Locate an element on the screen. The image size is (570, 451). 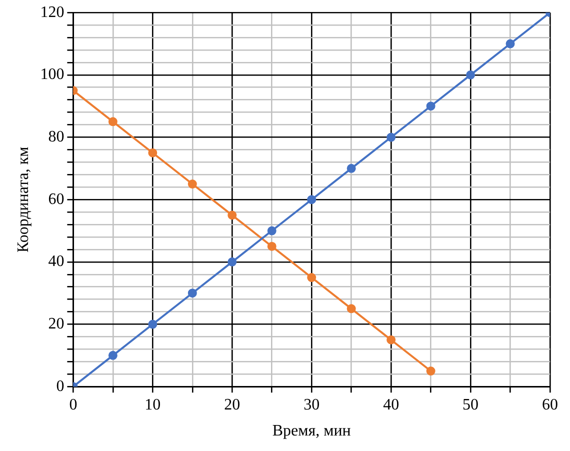
x-axis-title: Время, мин is located at coordinates (312, 431).